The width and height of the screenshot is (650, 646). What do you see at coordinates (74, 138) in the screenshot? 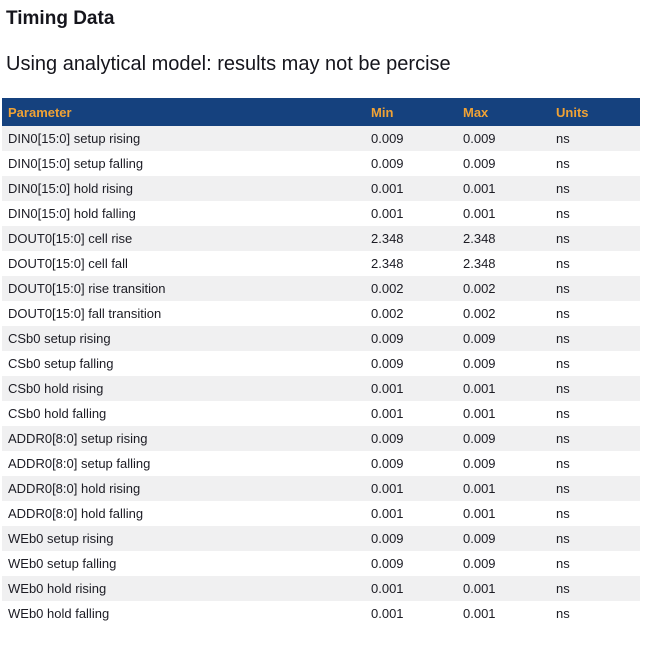
I see `cell-parameter: DIN0[15:0] setup rising` at bounding box center [74, 138].